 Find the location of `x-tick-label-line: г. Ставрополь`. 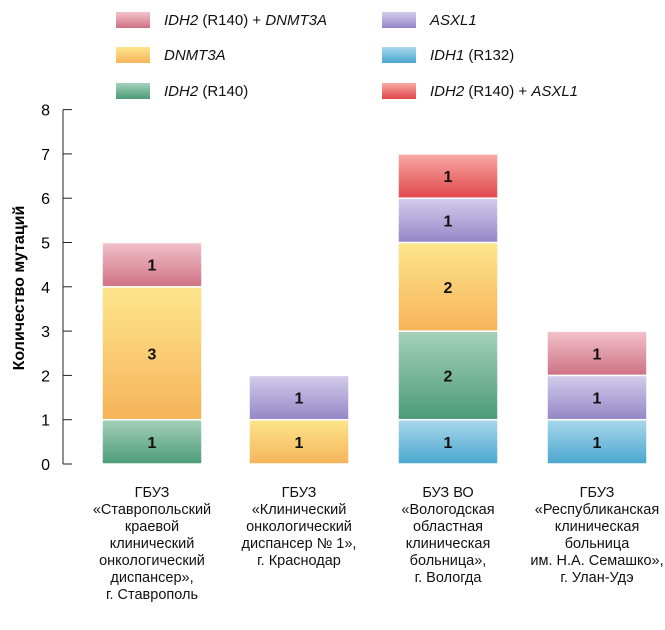

x-tick-label-line: г. Ставрополь is located at coordinates (152, 595).